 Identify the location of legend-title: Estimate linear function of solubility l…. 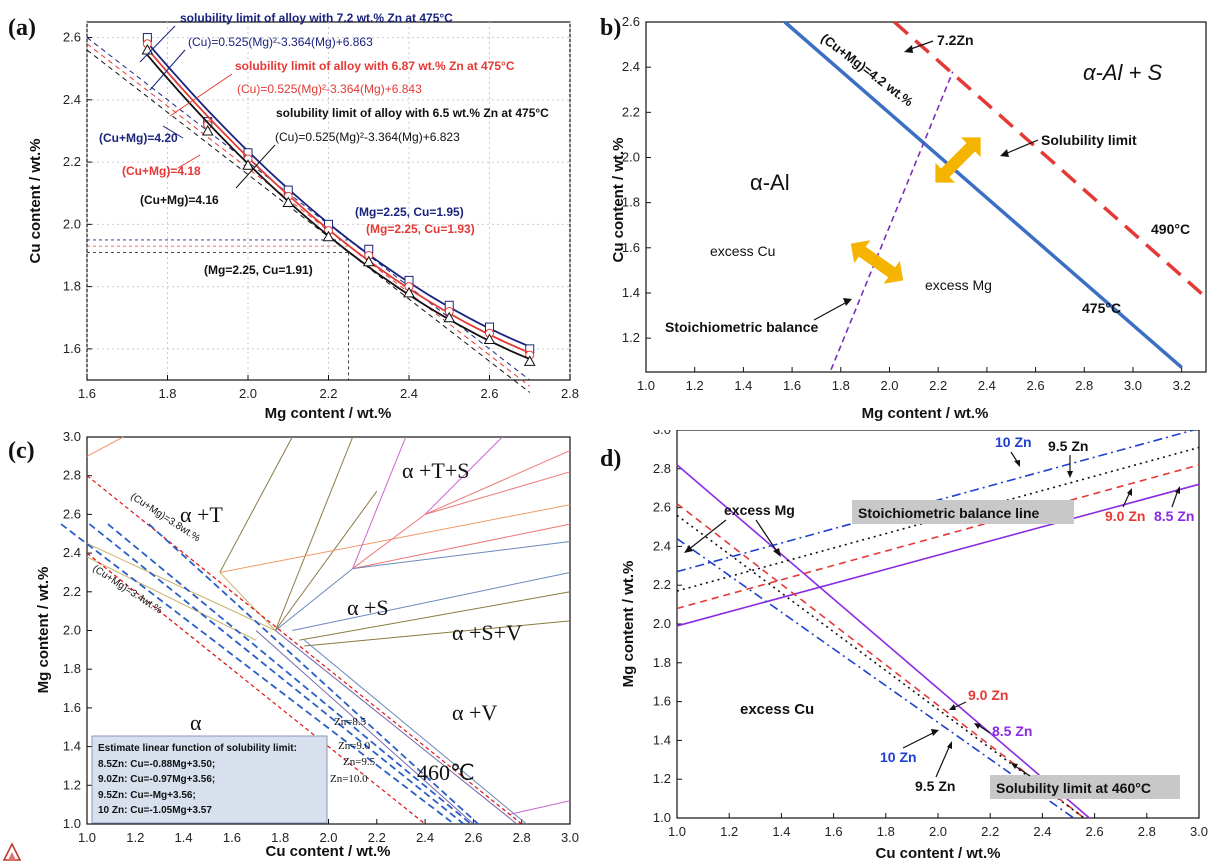
(197, 748).